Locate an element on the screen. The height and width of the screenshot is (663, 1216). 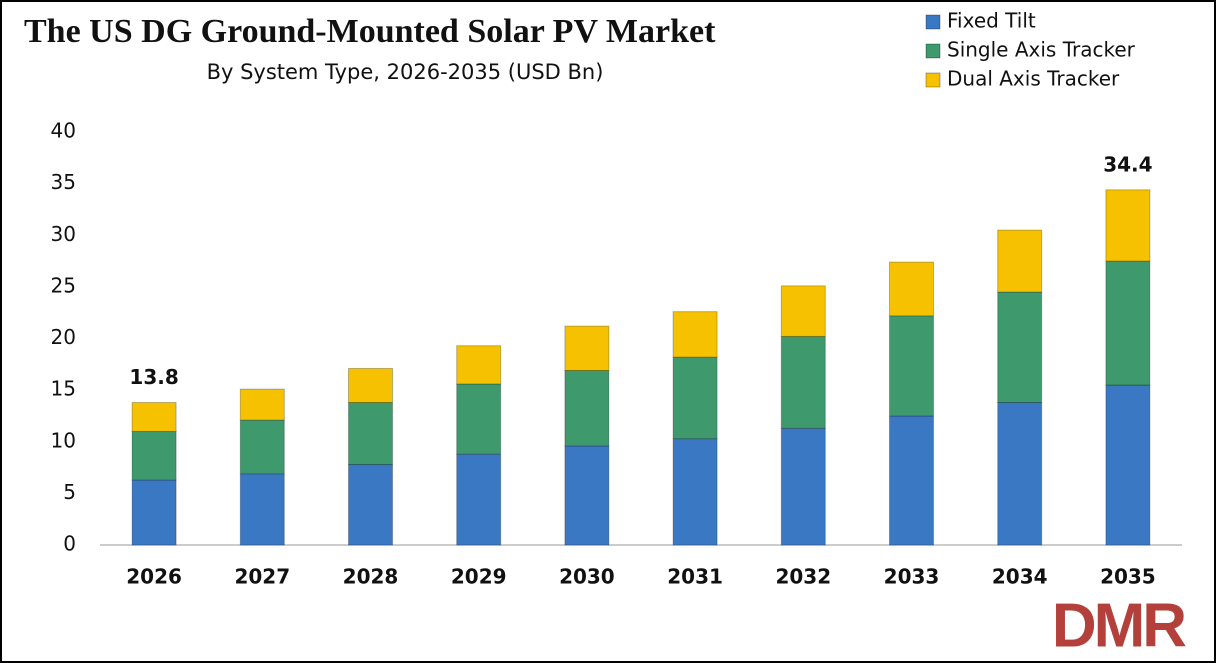
x-tick-label: 2031 is located at coordinates (695, 577).